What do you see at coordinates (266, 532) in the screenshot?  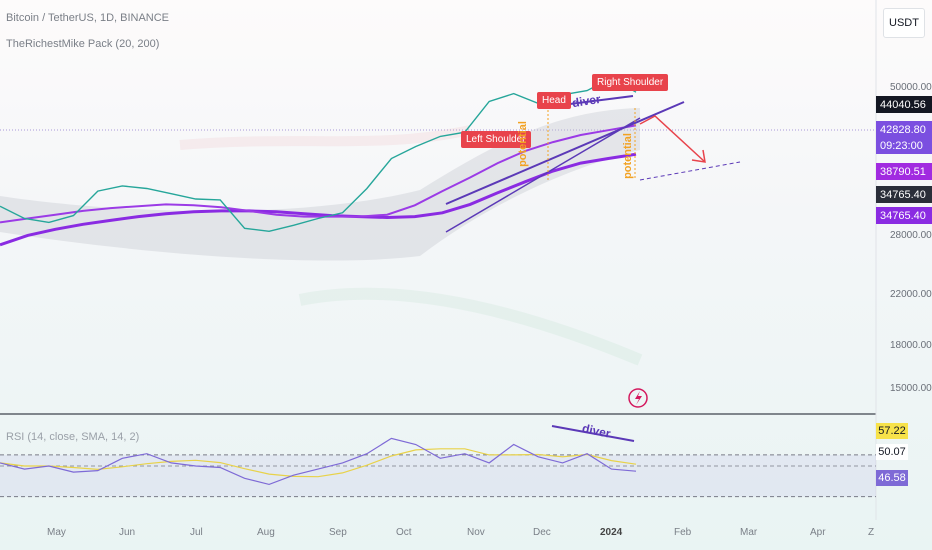 I see `time-tick: Aug` at bounding box center [266, 532].